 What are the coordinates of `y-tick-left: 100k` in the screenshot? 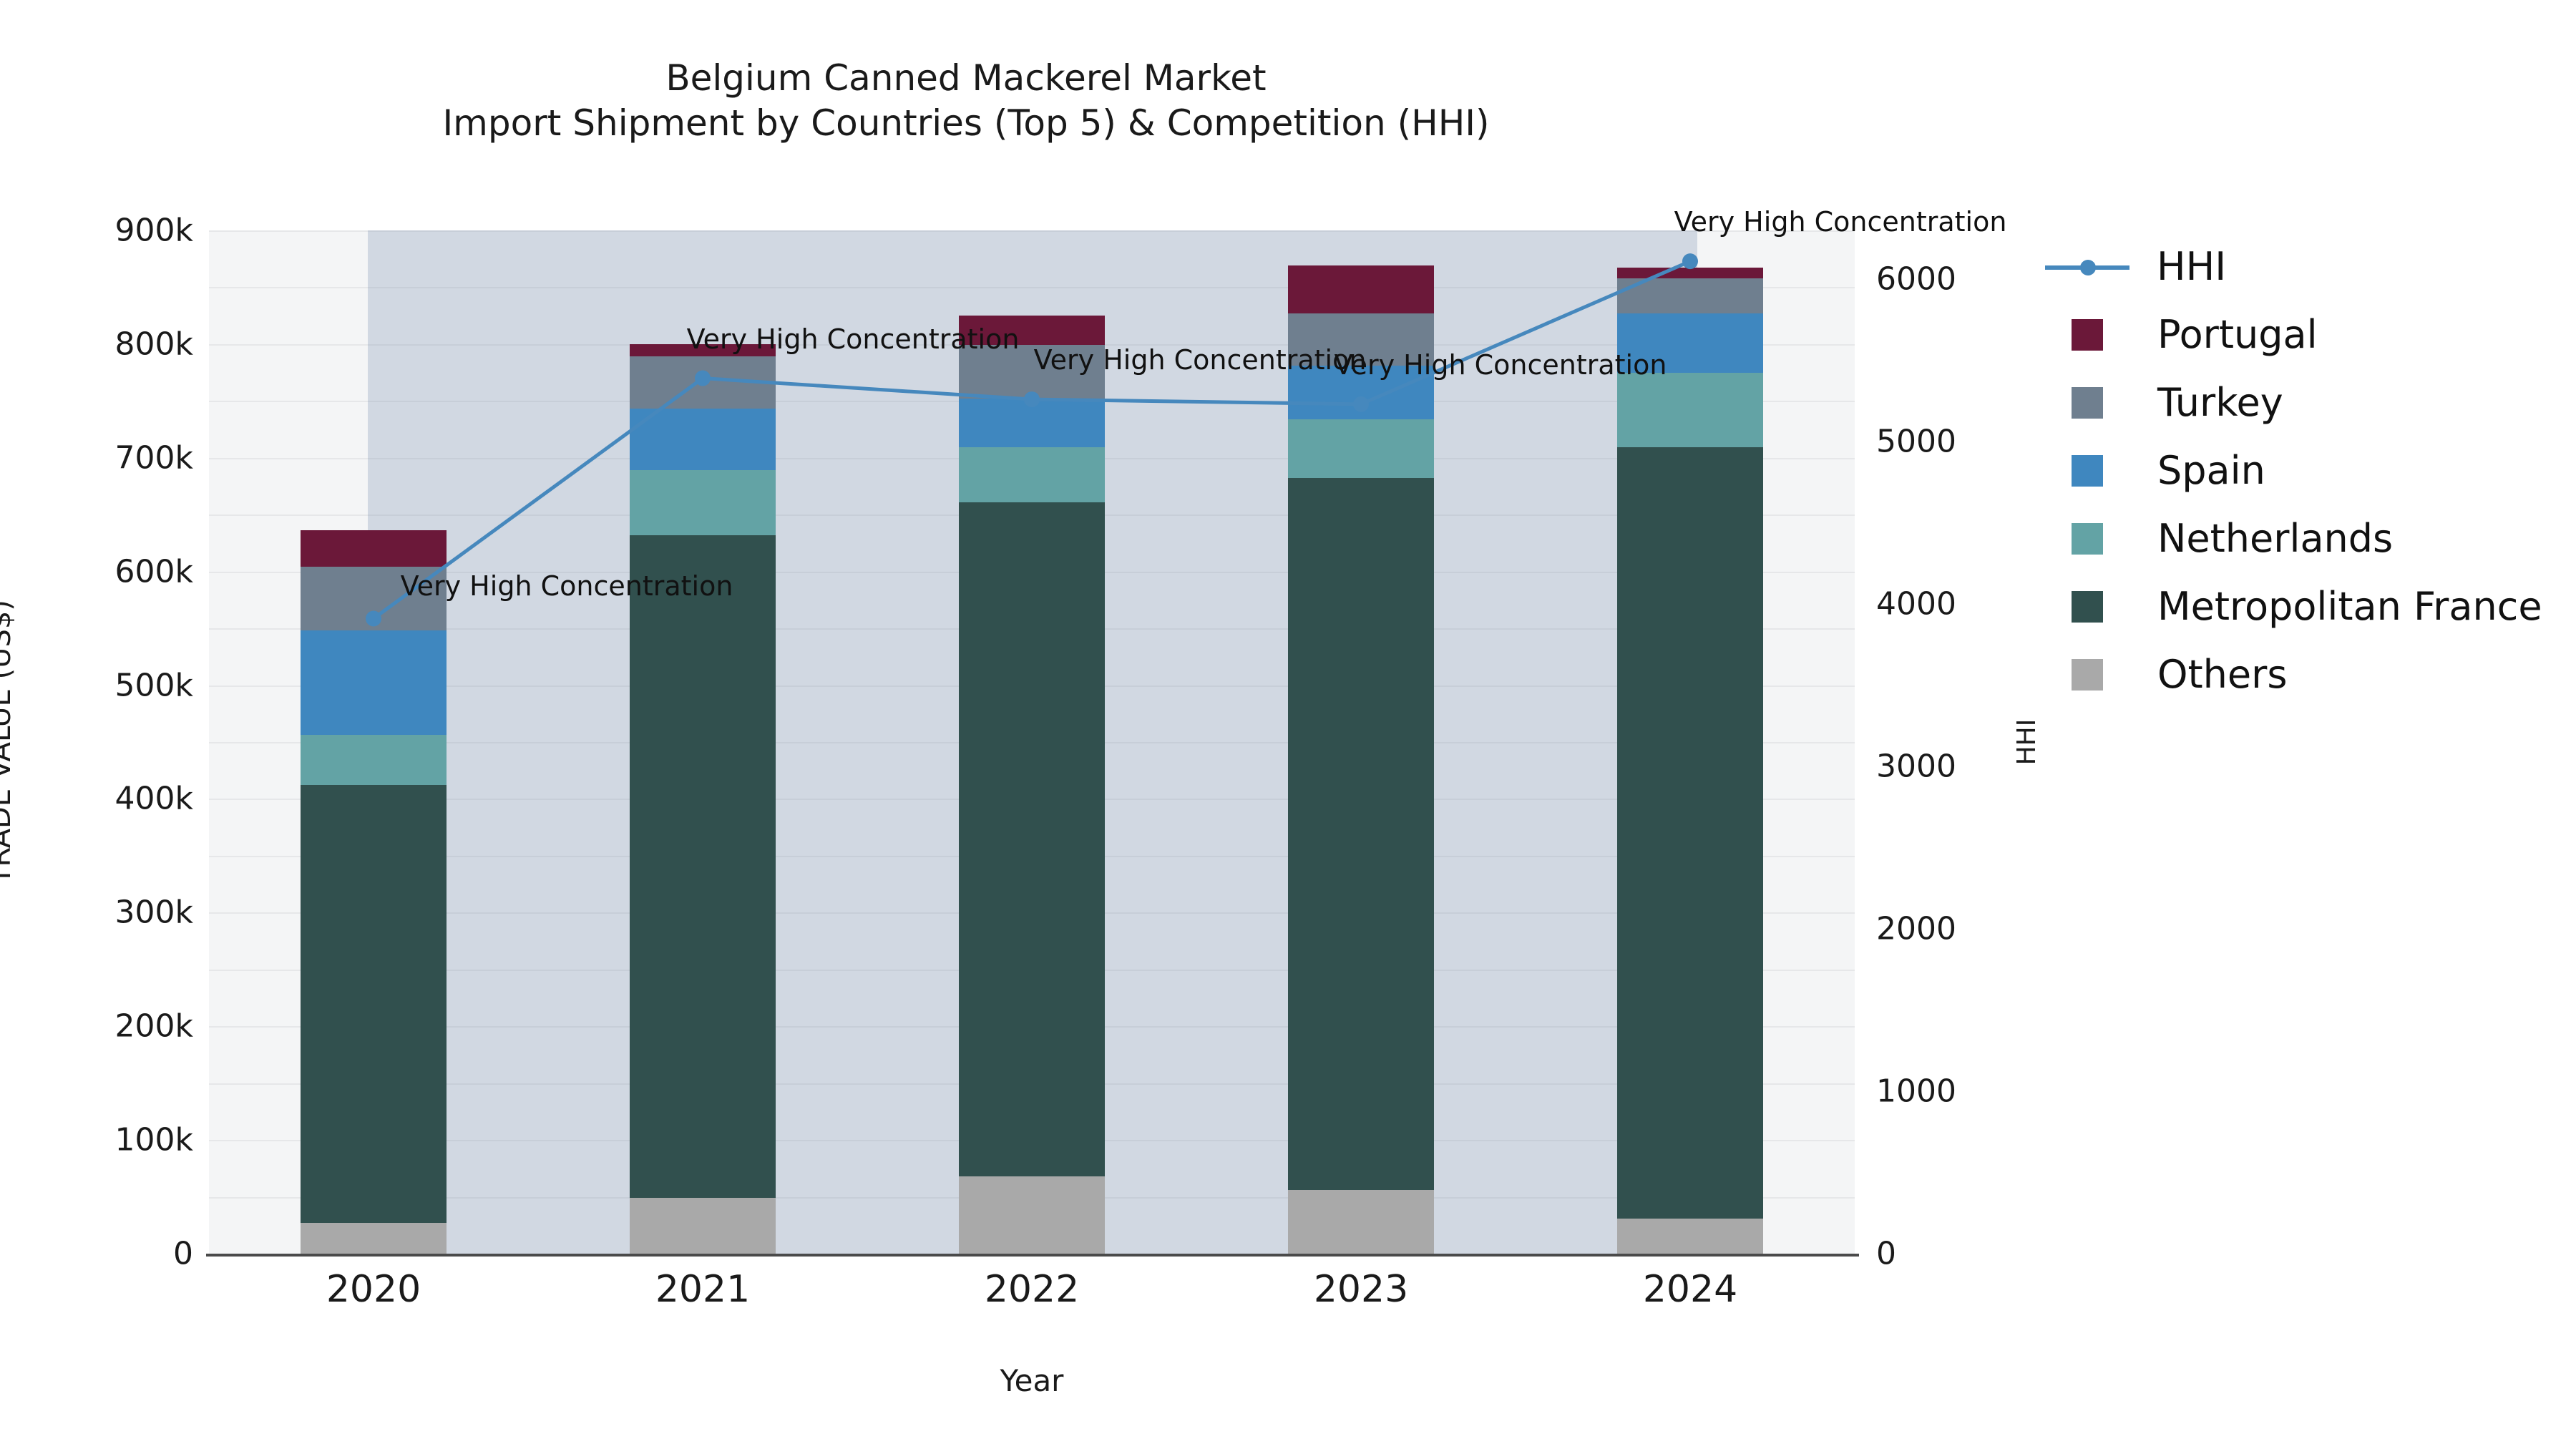 It's located at (153, 1139).